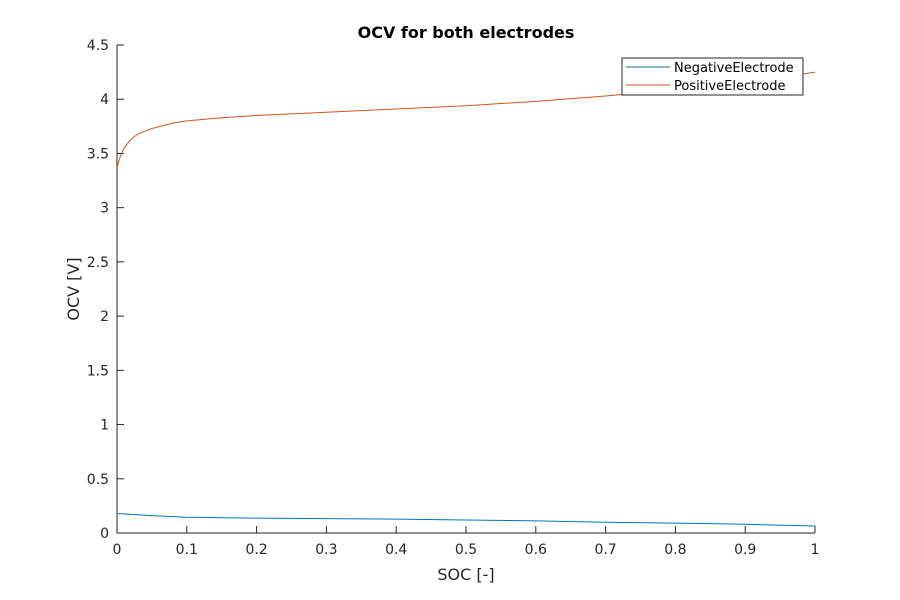 The height and width of the screenshot is (600, 900). What do you see at coordinates (466, 520) in the screenshot?
I see `series-line-negativeelectrode` at bounding box center [466, 520].